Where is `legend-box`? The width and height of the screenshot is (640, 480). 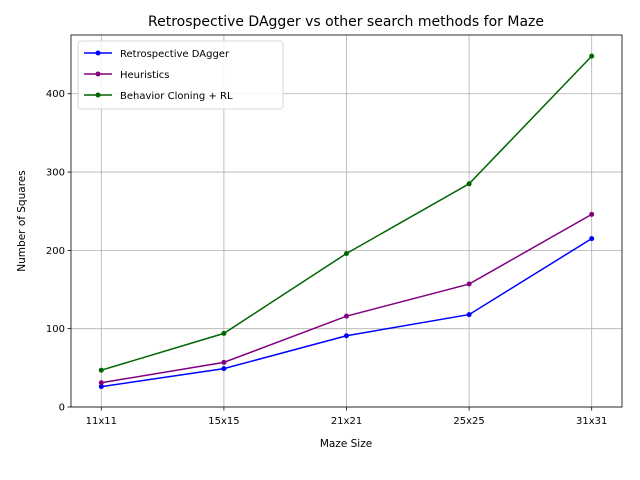
legend-box is located at coordinates (180, 75).